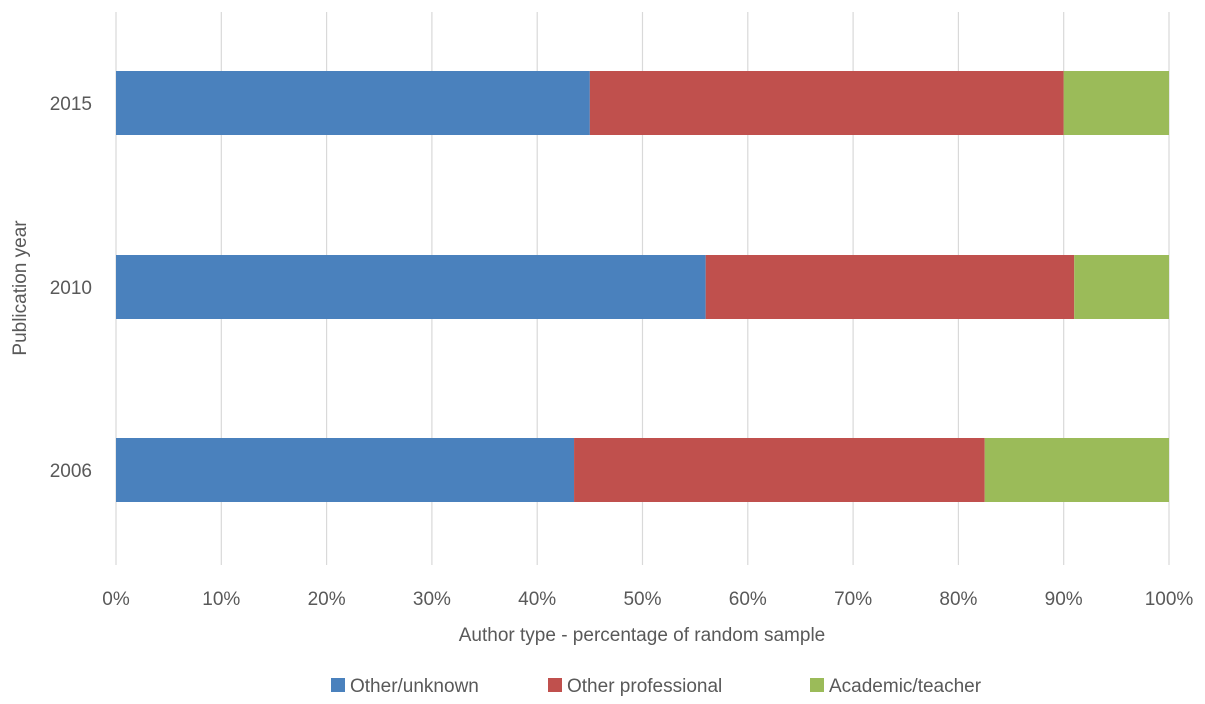  Describe the element at coordinates (644, 686) in the screenshot. I see `legend-label: Other professional` at that location.